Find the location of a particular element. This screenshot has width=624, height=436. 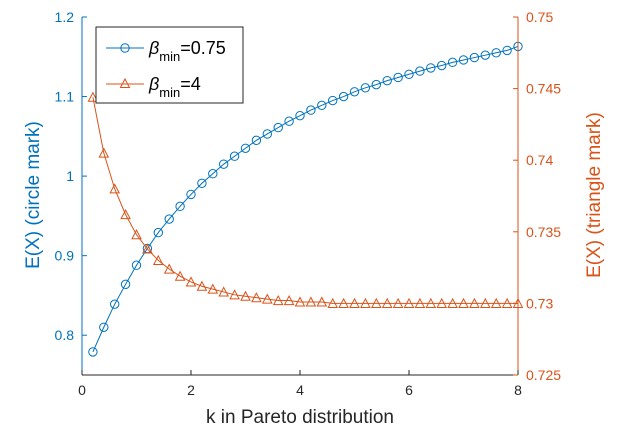

legend-label-1: βmin=0.75 is located at coordinates (187, 51).